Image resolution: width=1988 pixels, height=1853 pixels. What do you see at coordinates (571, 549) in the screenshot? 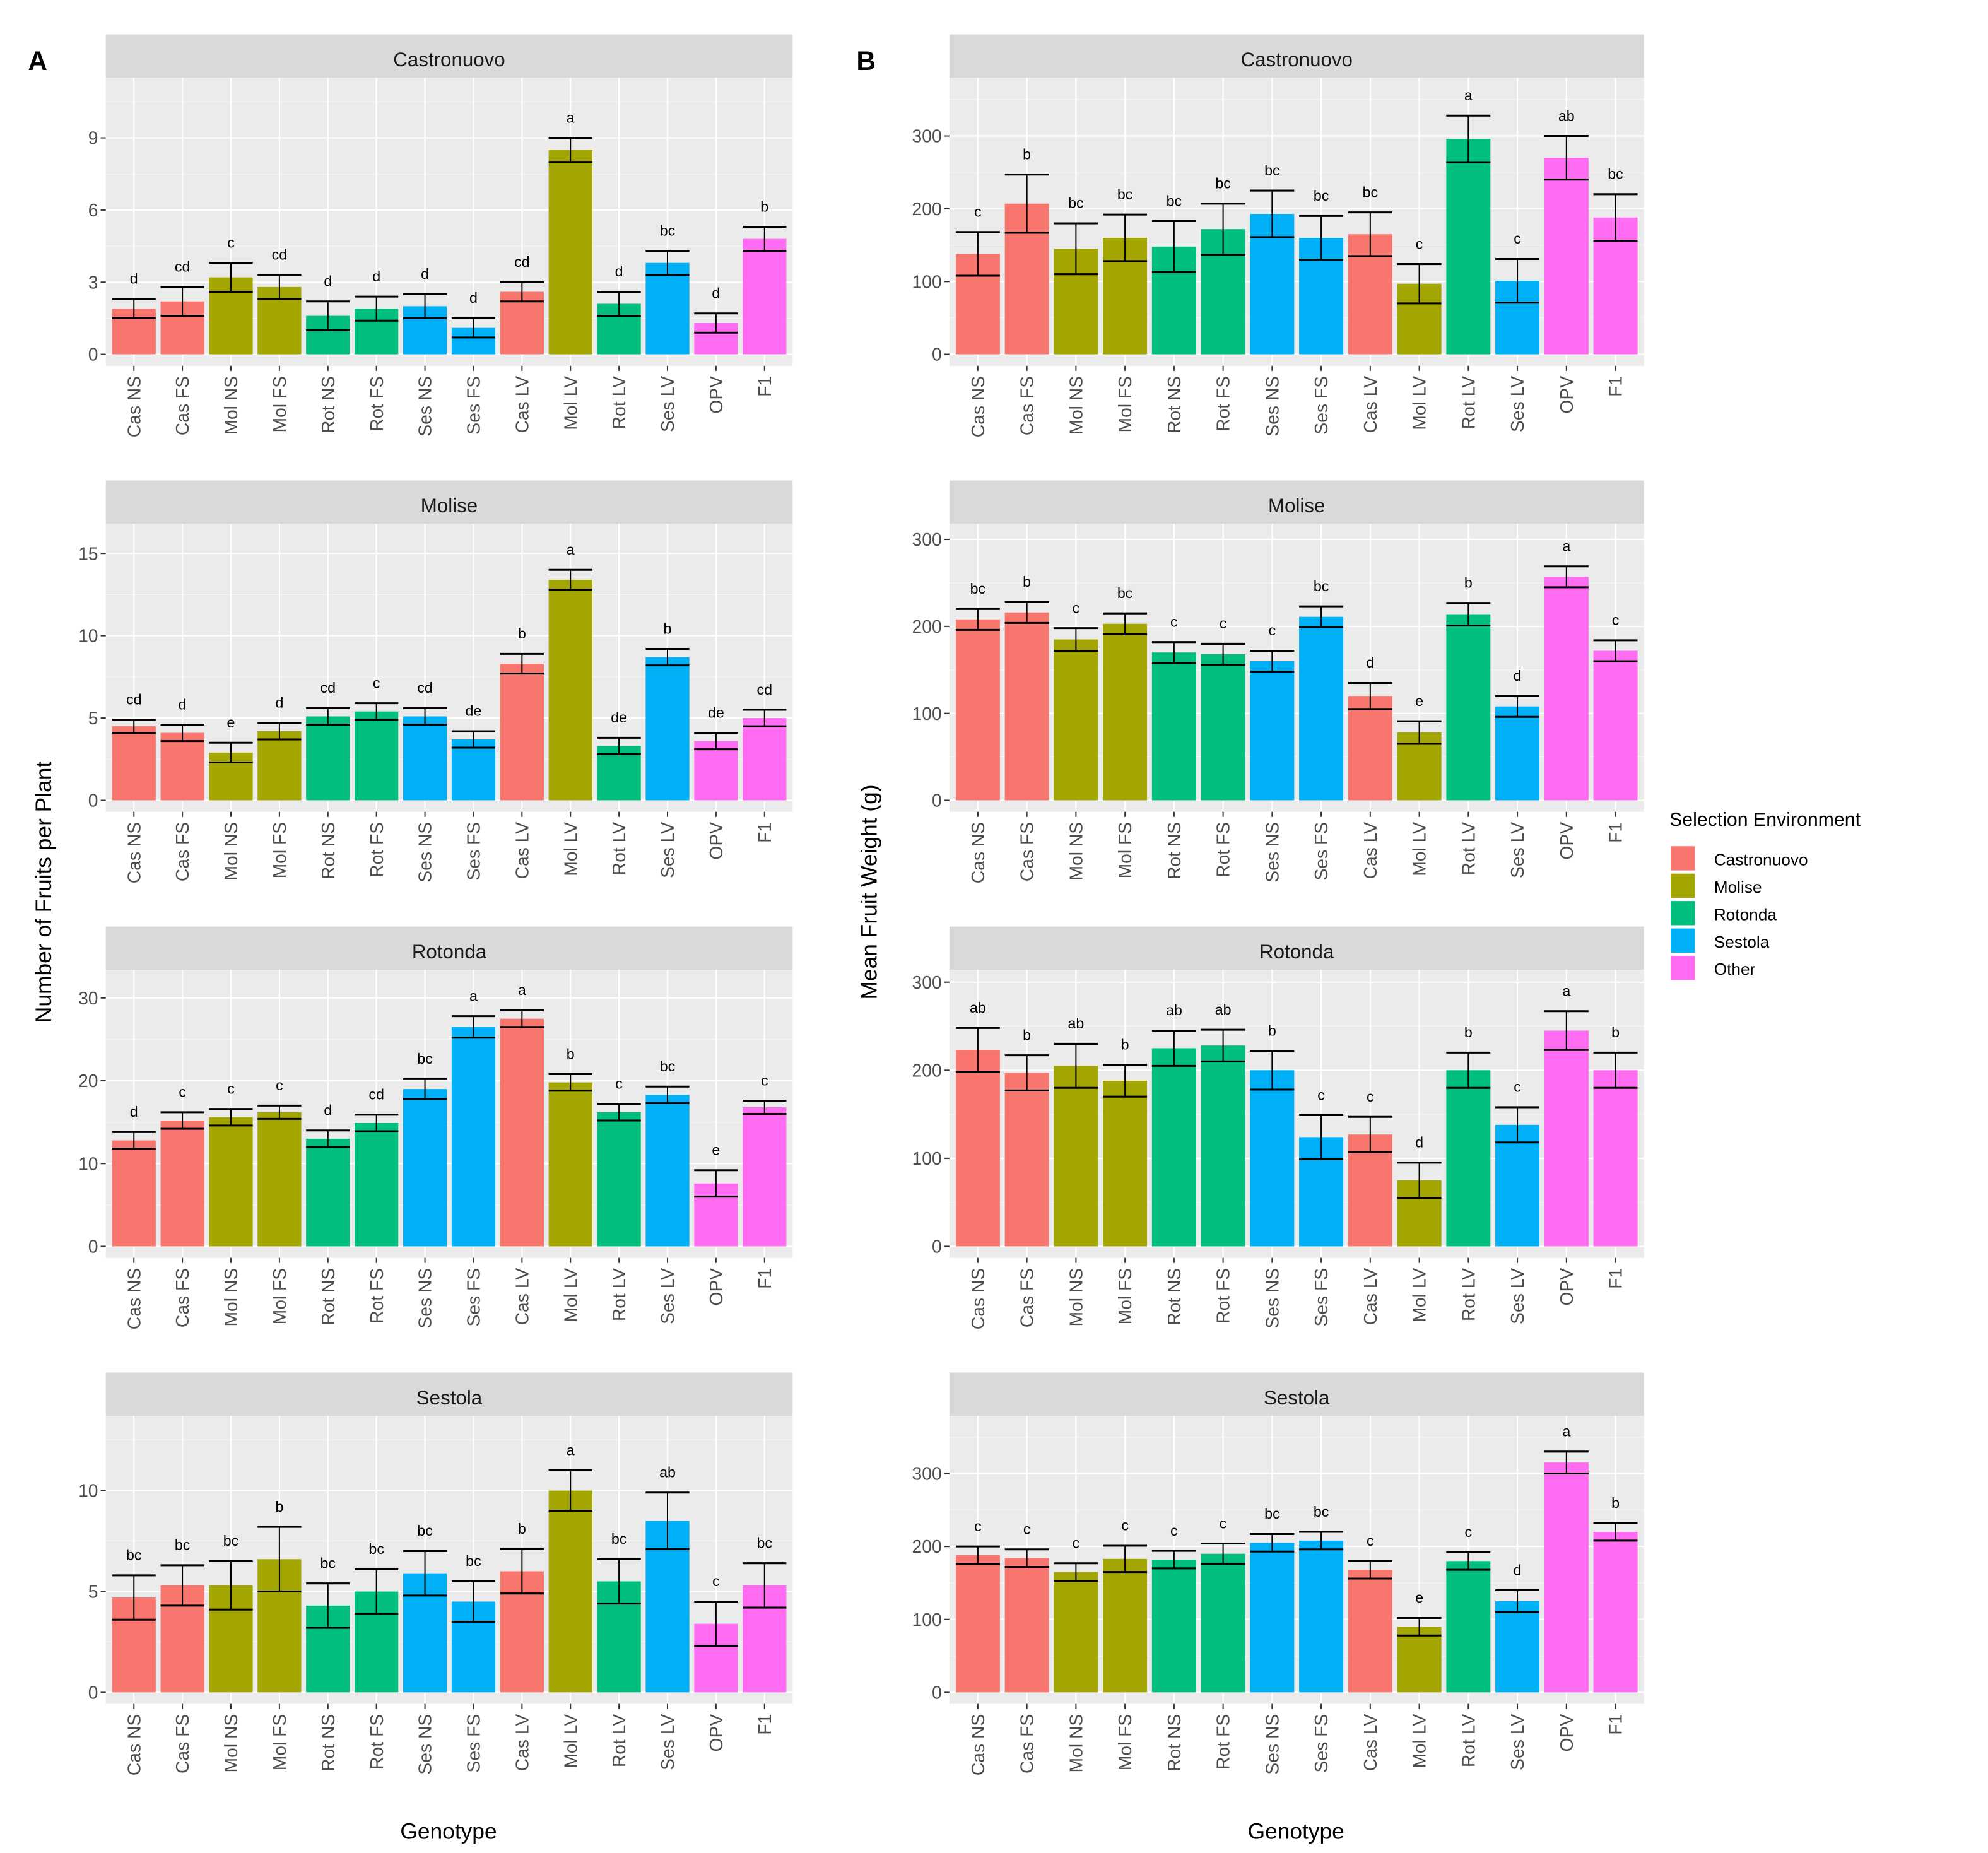
I see `significance-letter: a` at bounding box center [571, 549].